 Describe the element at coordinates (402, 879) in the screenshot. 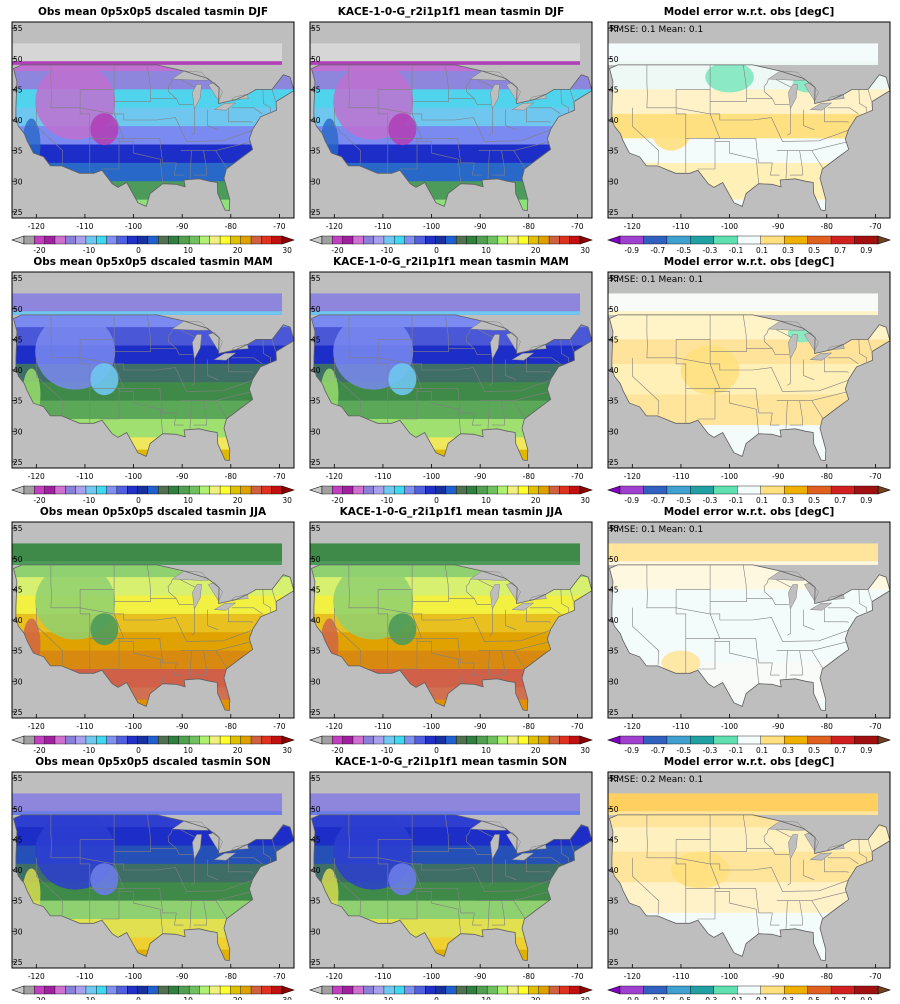

I see `colorado-pattern` at that location.